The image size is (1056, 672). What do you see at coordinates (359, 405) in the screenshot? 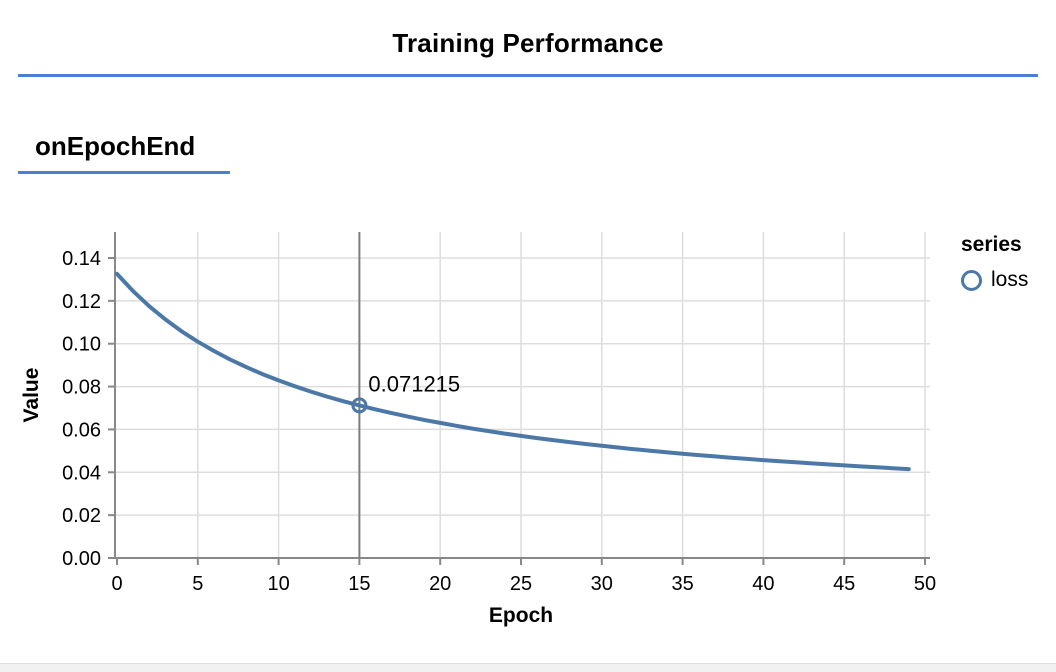
I see `highlighted-point` at bounding box center [359, 405].